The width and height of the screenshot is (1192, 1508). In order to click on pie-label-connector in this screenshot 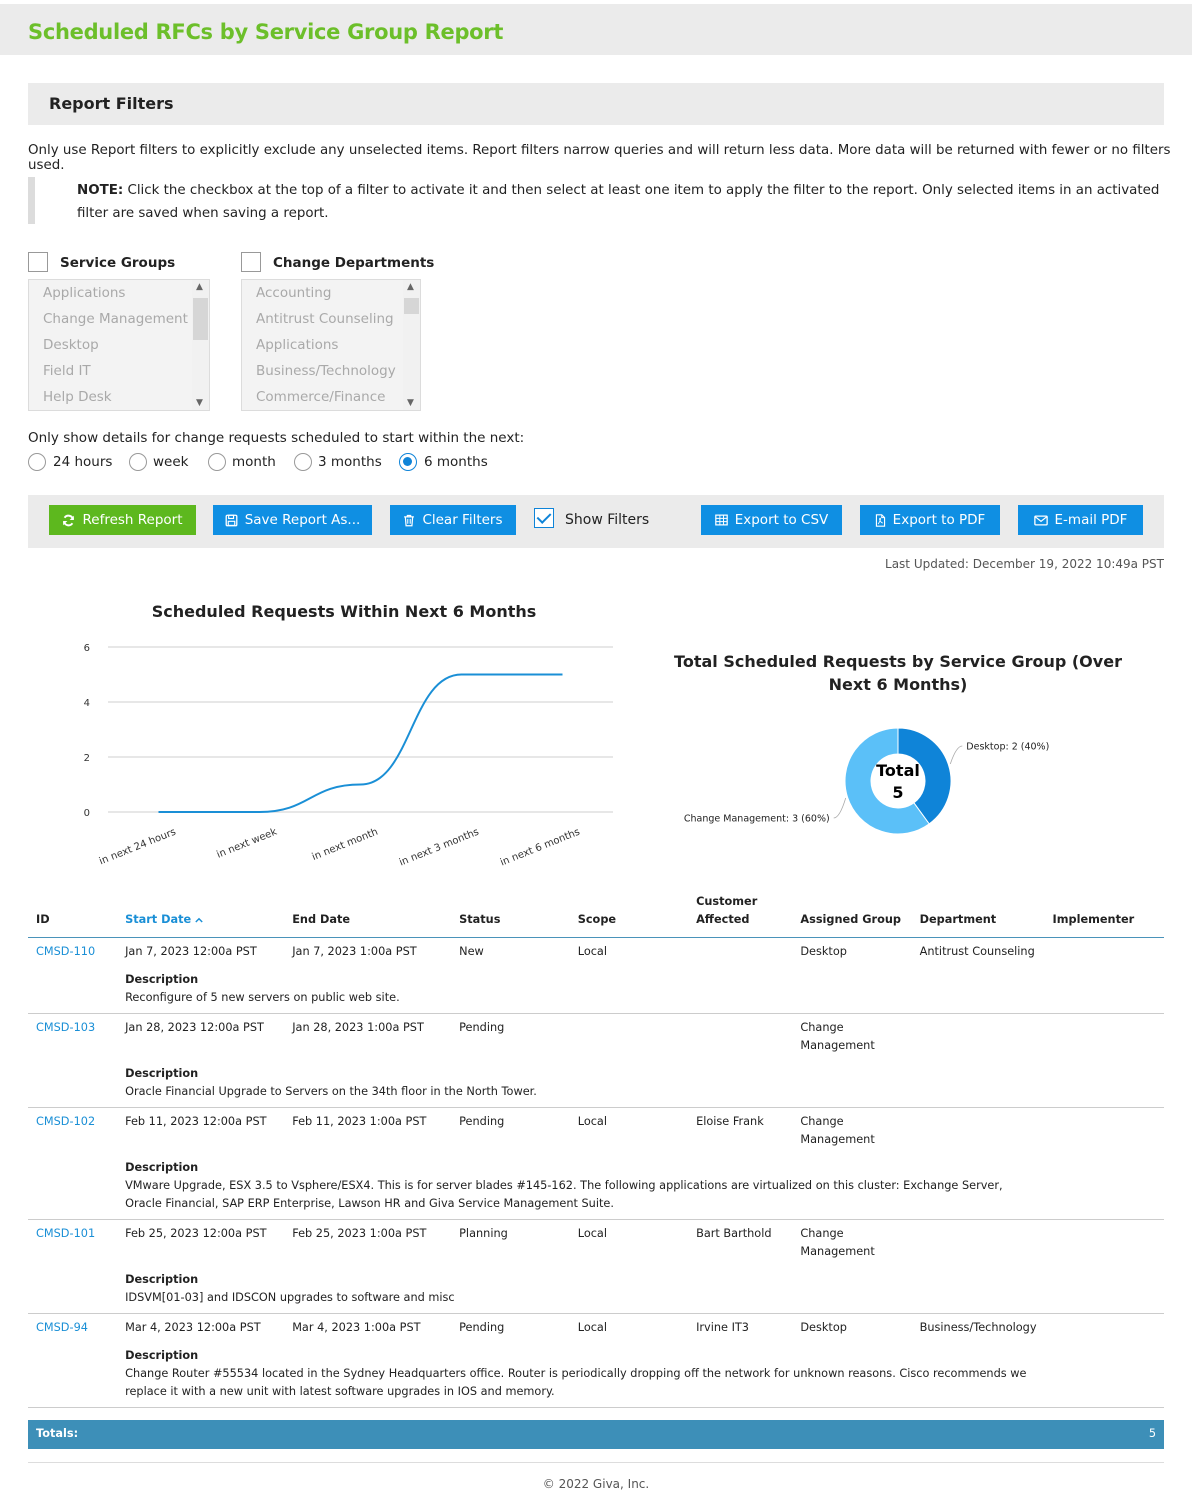, I will do `click(840, 808)`.